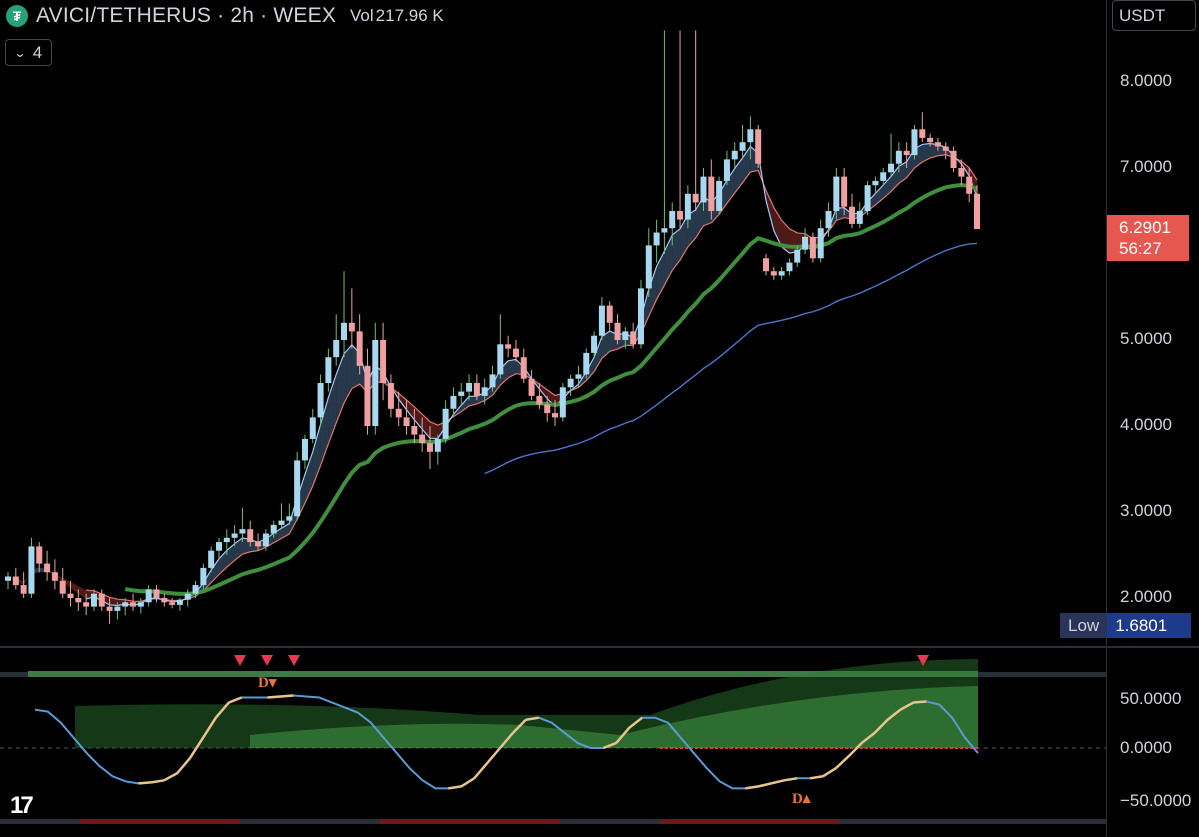  I want to click on tether-logo-icon: ₮, so click(17, 16).